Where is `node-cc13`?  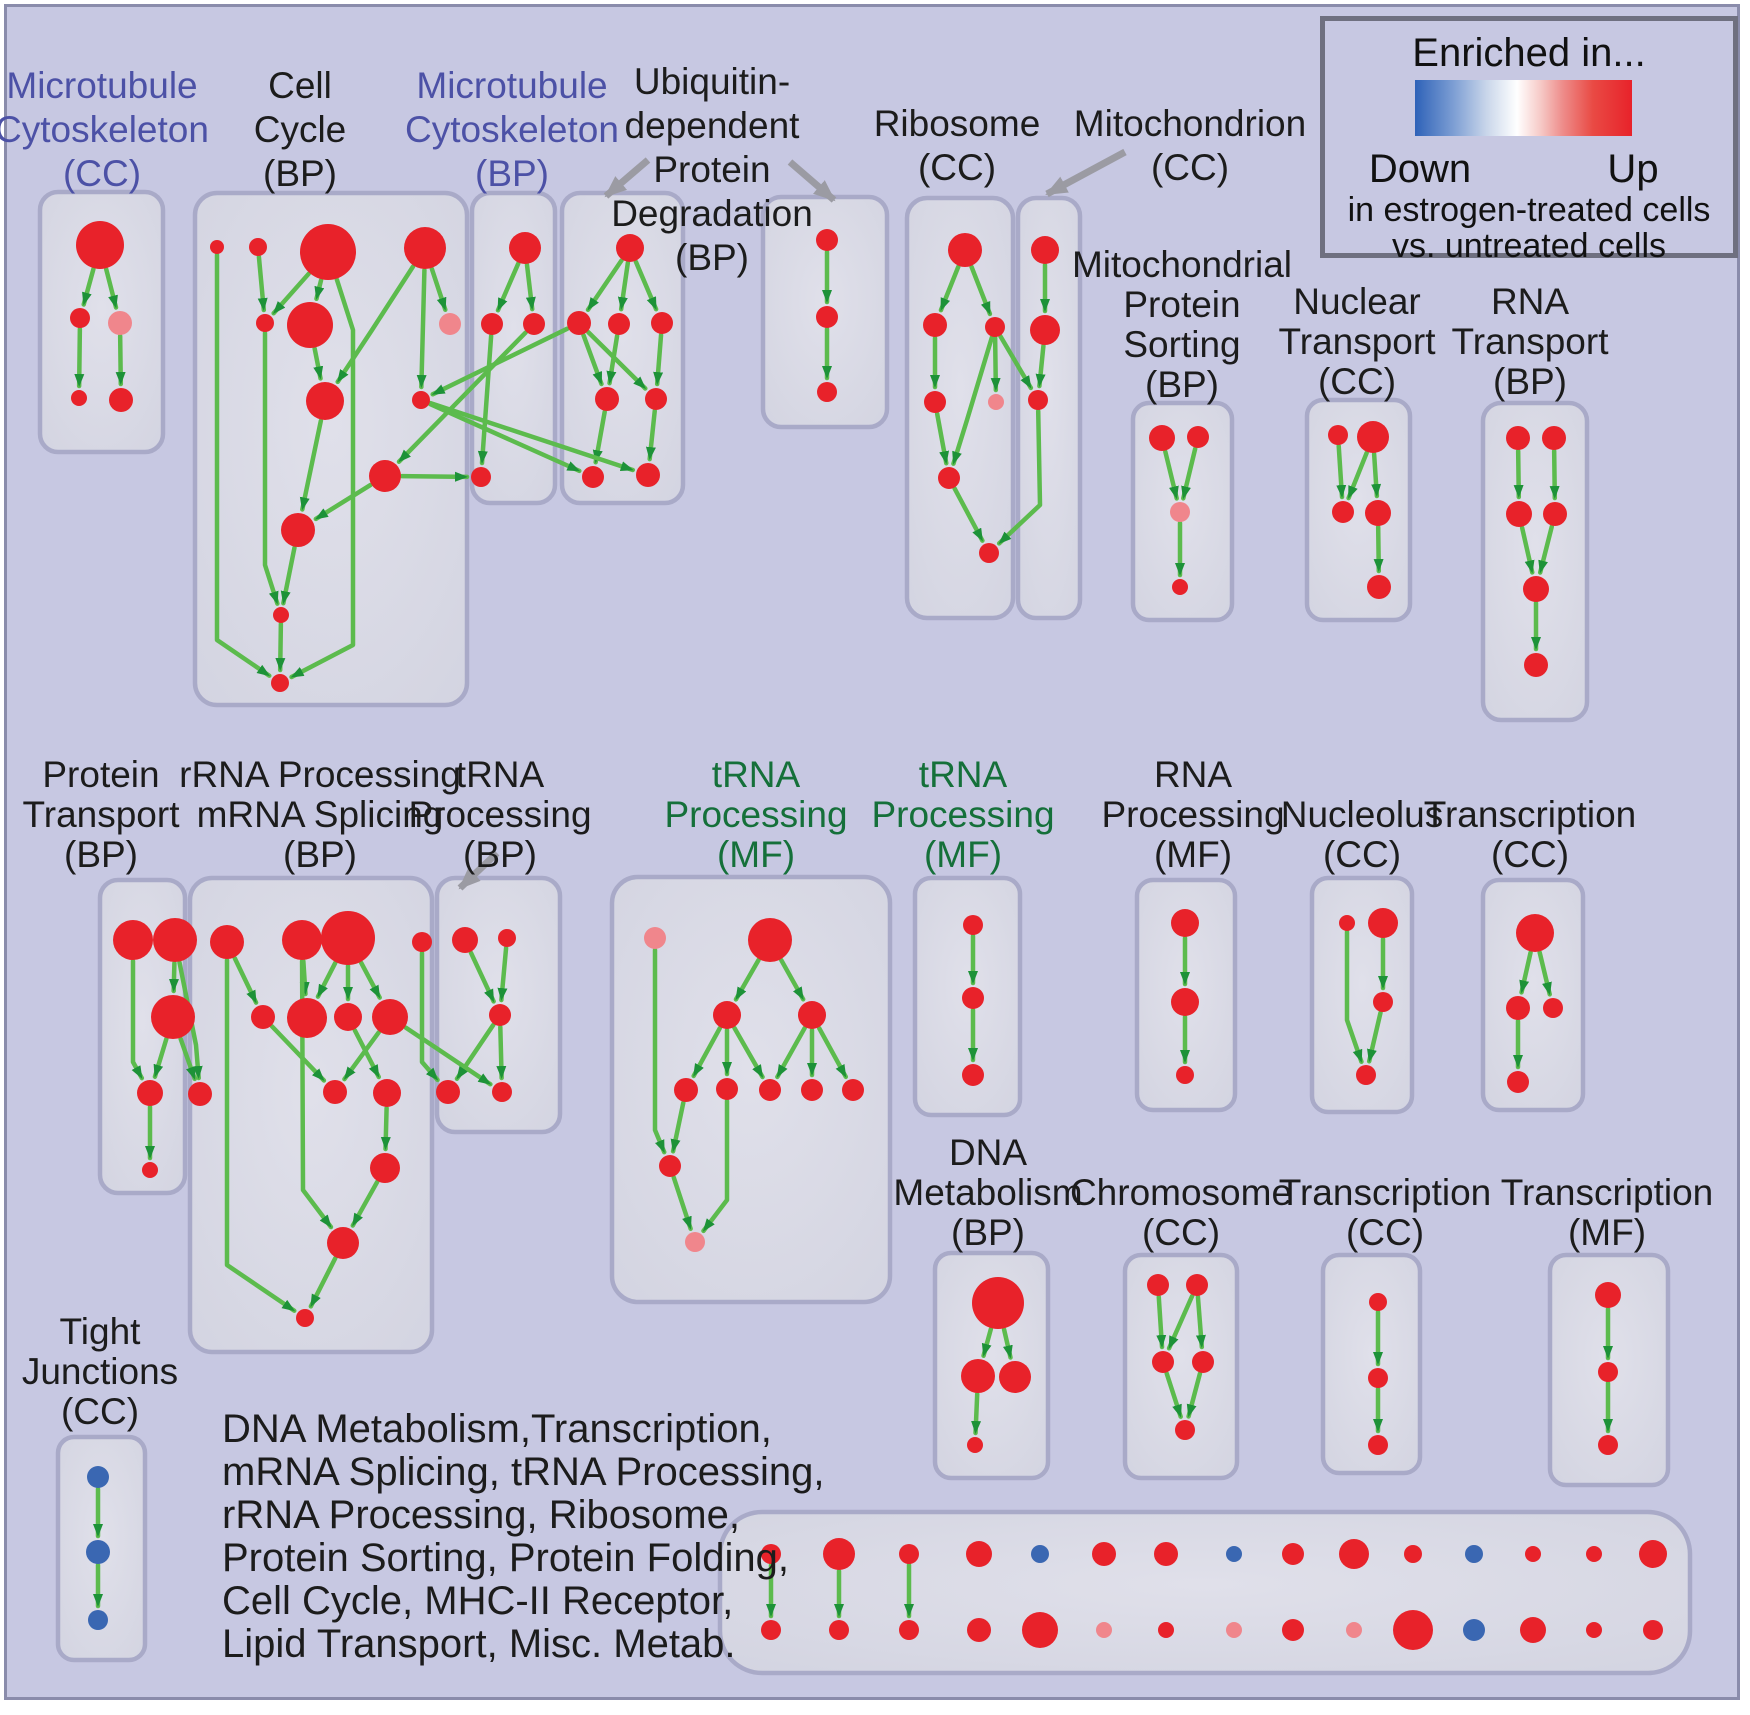 node-cc13 is located at coordinates (280, 683).